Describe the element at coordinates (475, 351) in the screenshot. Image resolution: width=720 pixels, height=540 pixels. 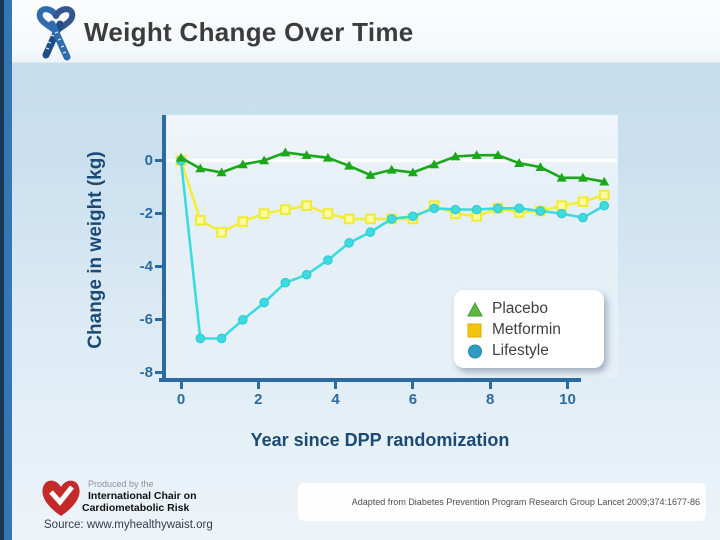
I see `lifestyle-circle-icon` at that location.